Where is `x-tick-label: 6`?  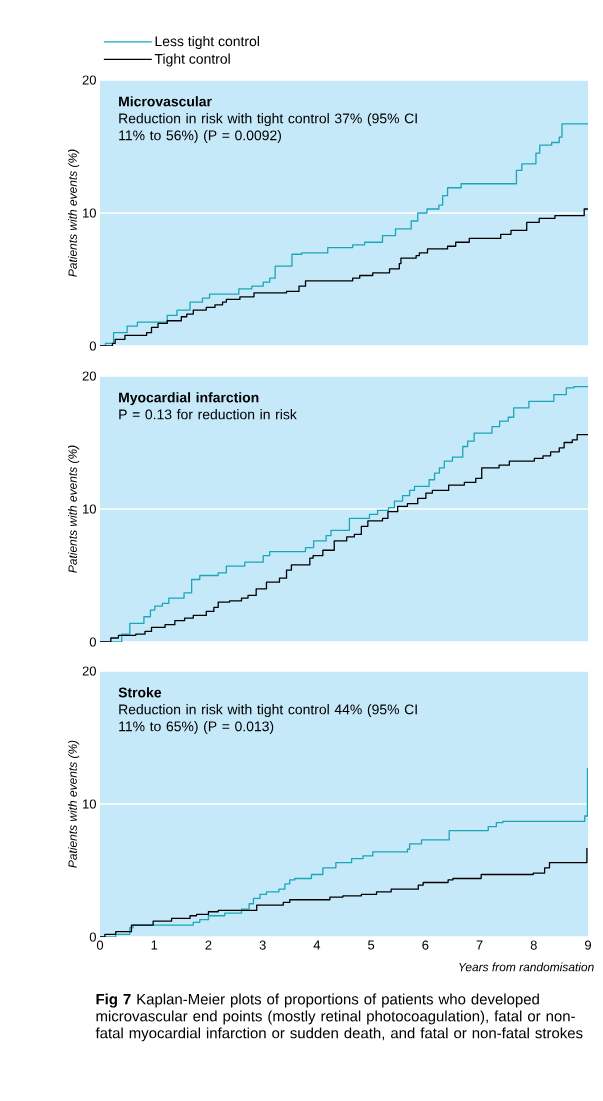
x-tick-label: 6 is located at coordinates (425, 945).